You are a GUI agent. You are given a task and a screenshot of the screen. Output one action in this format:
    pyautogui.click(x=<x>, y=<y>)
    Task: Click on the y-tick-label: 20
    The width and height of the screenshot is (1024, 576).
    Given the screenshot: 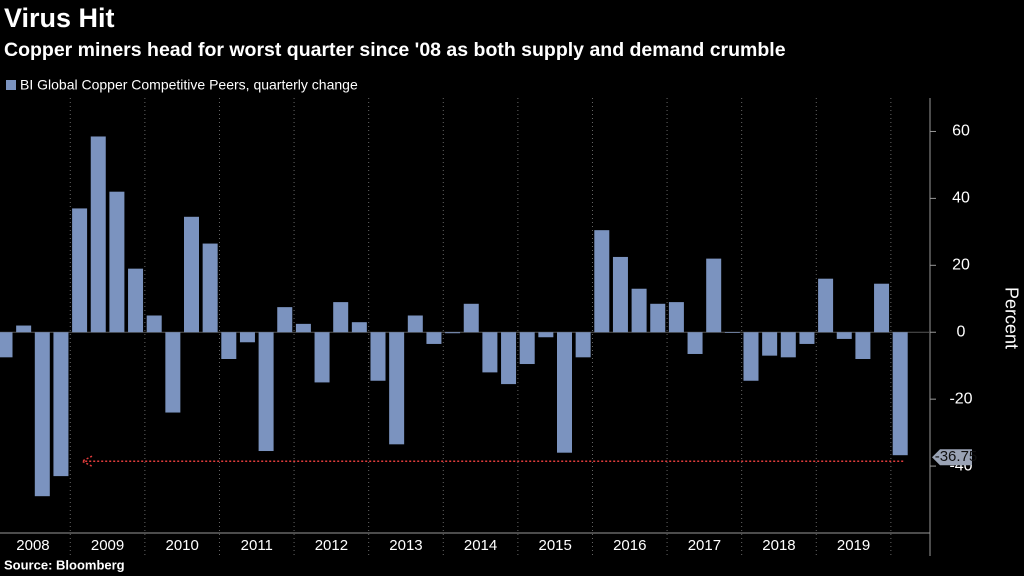 What is the action you would take?
    pyautogui.click(x=961, y=265)
    